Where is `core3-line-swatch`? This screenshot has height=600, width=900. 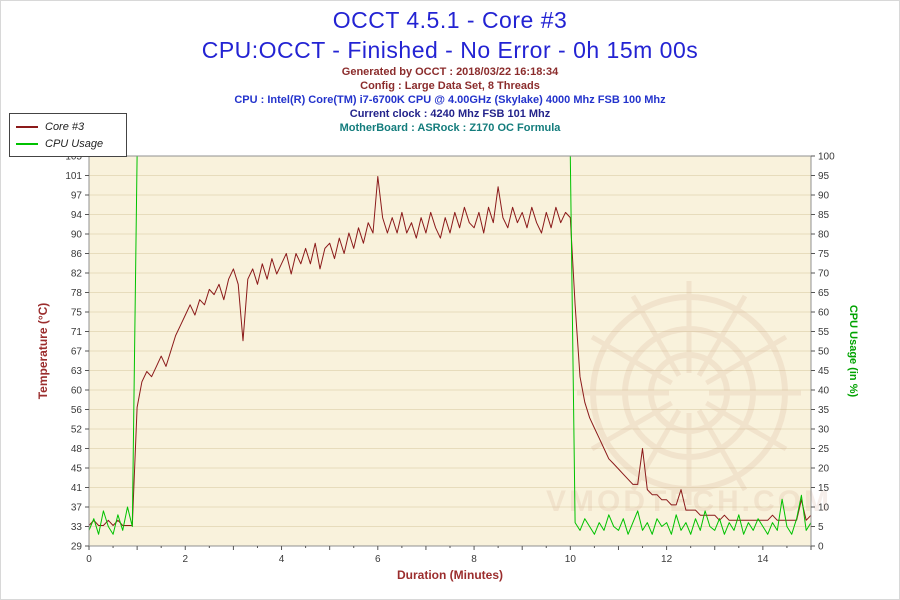 core3-line-swatch is located at coordinates (27, 126).